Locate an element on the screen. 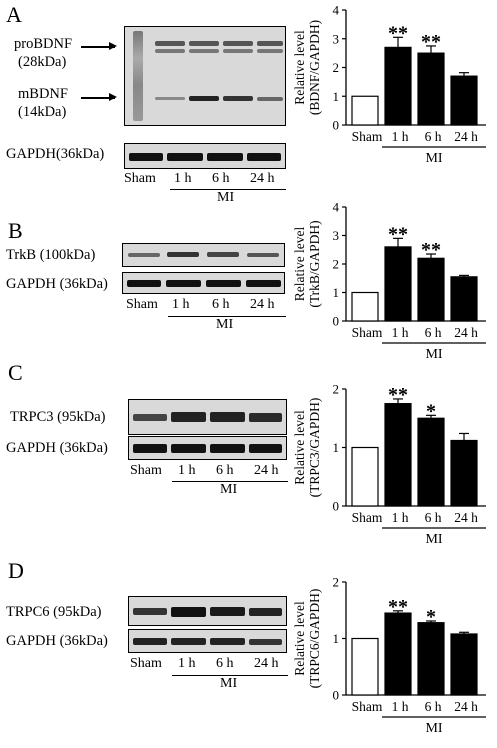 This screenshot has width=497, height=748. y-axis-label: (TrkB/GAPDH) is located at coordinates (314, 263).